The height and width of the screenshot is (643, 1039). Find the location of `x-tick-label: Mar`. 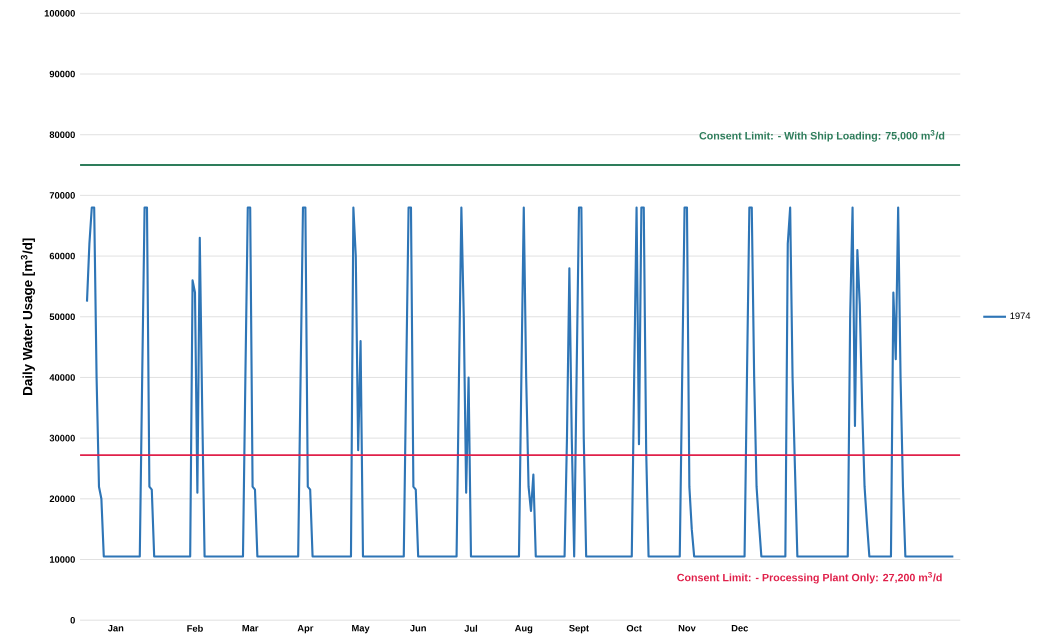

x-tick-label: Mar is located at coordinates (250, 628).